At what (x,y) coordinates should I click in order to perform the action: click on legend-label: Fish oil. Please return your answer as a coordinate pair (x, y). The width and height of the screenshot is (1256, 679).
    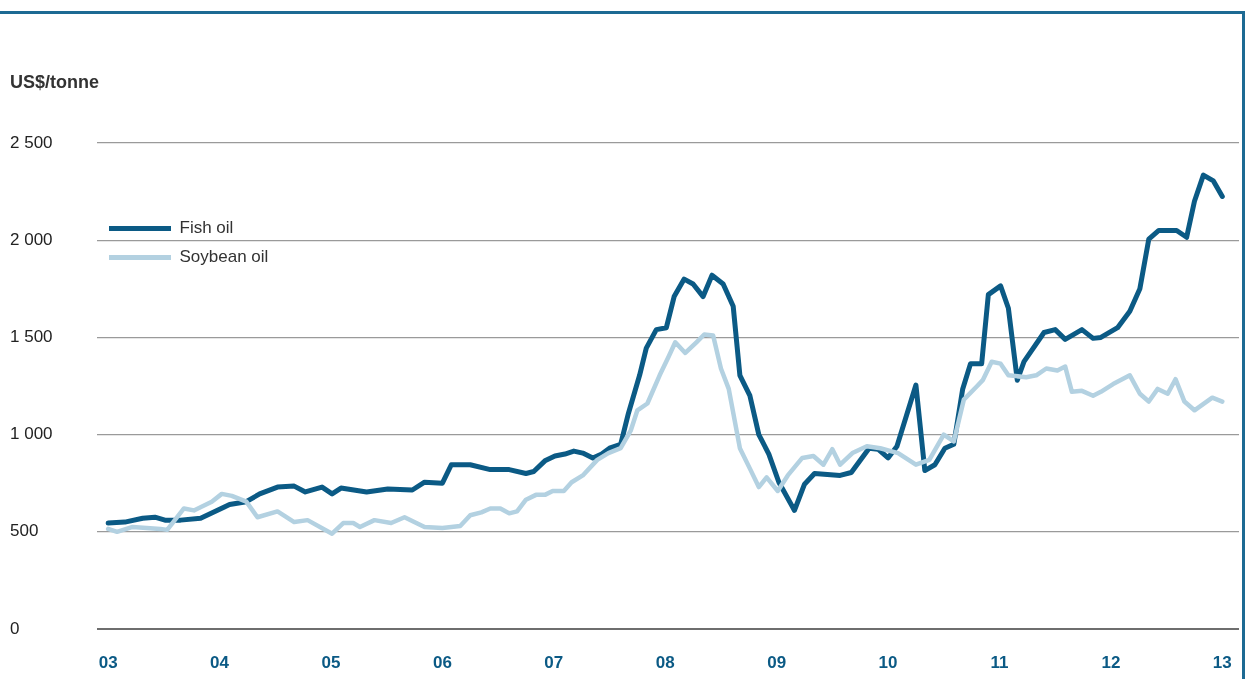
    Looking at the image, I should click on (206, 228).